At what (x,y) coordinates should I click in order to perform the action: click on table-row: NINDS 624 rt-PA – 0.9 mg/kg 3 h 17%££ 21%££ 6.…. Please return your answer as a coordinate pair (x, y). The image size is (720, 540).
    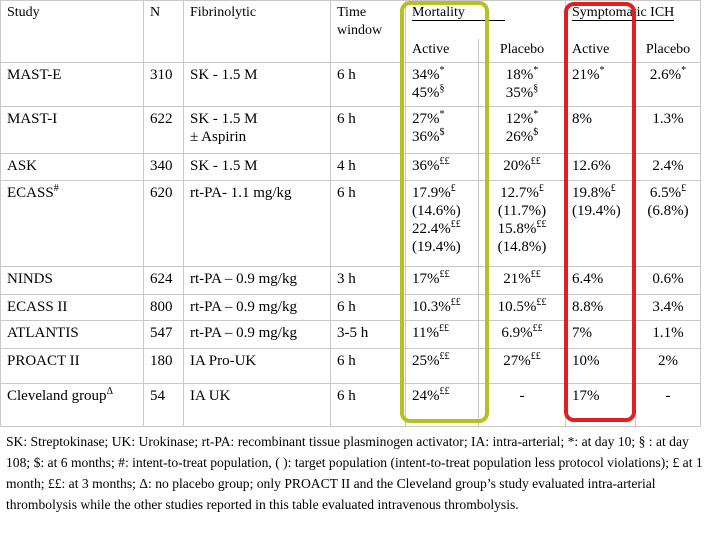
    Looking at the image, I should click on (351, 280).